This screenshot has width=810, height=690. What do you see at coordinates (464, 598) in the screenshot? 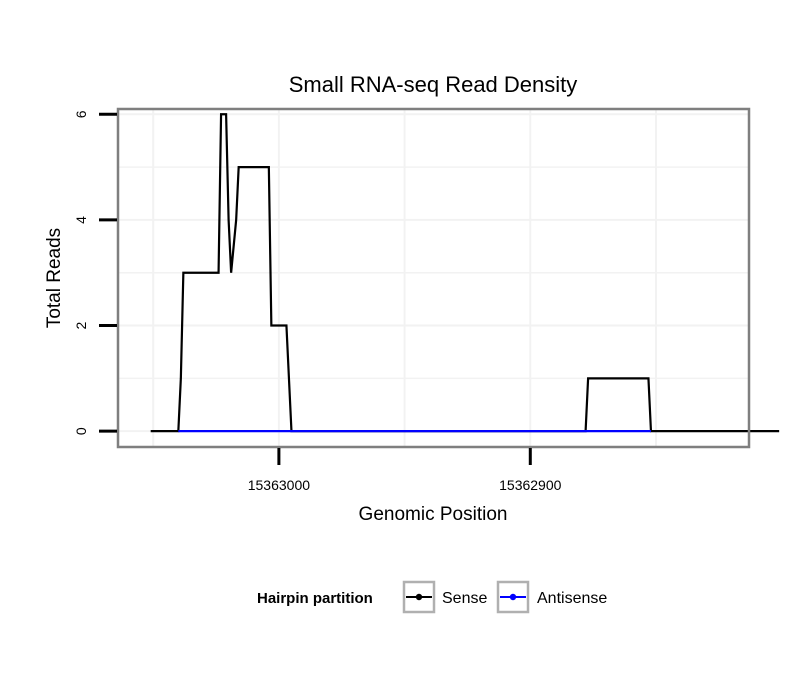
I see `legend-label-sense: Sense` at bounding box center [464, 598].